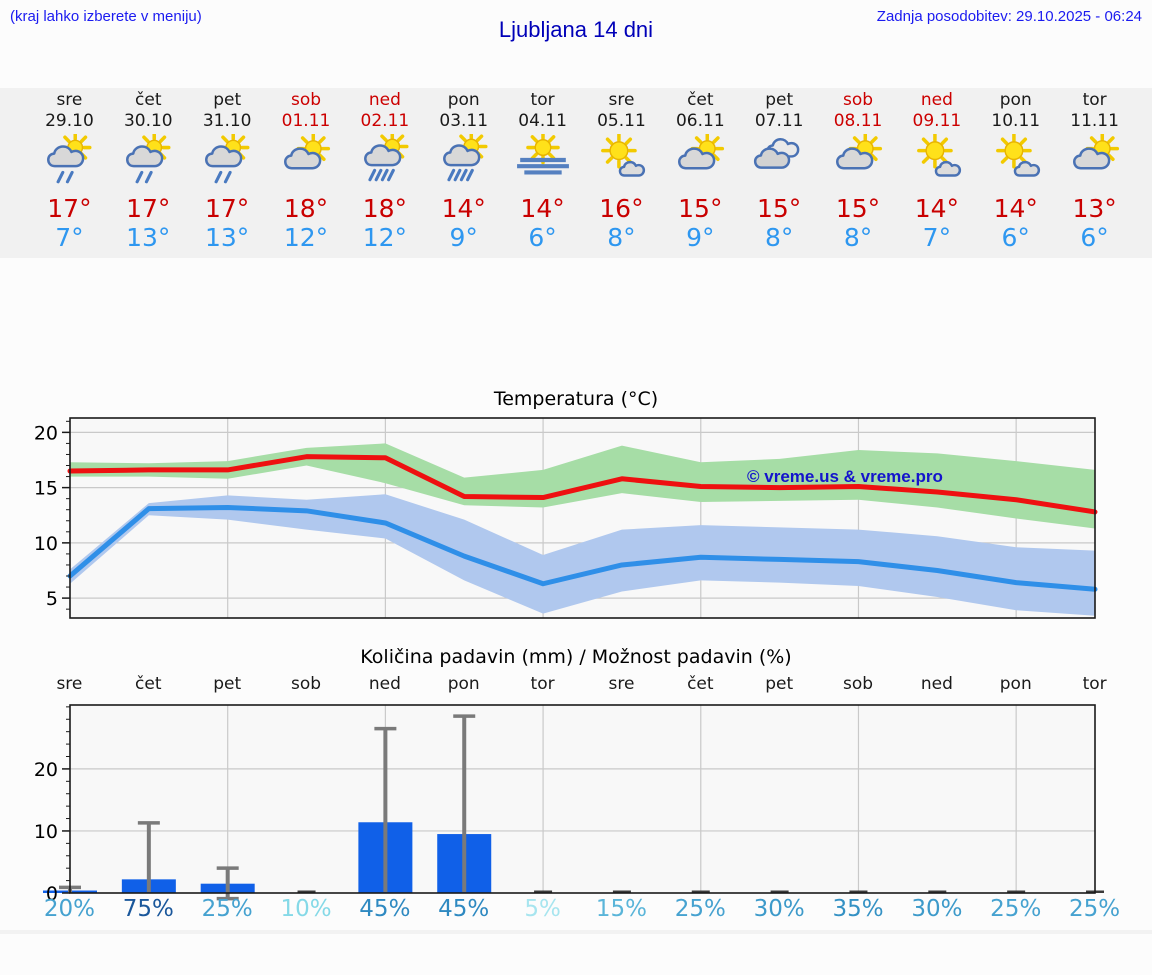 Image resolution: width=1152 pixels, height=975 pixels. Describe the element at coordinates (46, 489) in the screenshot. I see `svg-text: 15` at that location.